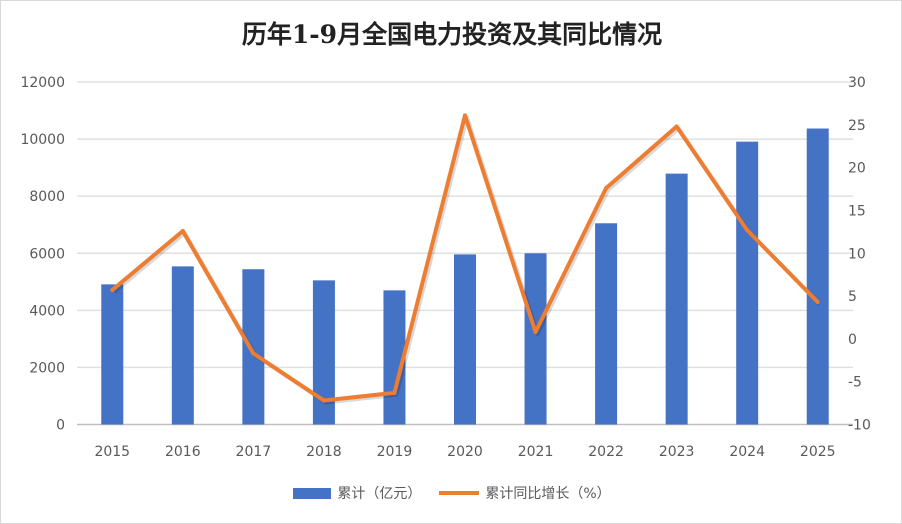 Image resolution: width=902 pixels, height=524 pixels. What do you see at coordinates (465, 115) in the screenshot?
I see `line-point-2020` at bounding box center [465, 115].